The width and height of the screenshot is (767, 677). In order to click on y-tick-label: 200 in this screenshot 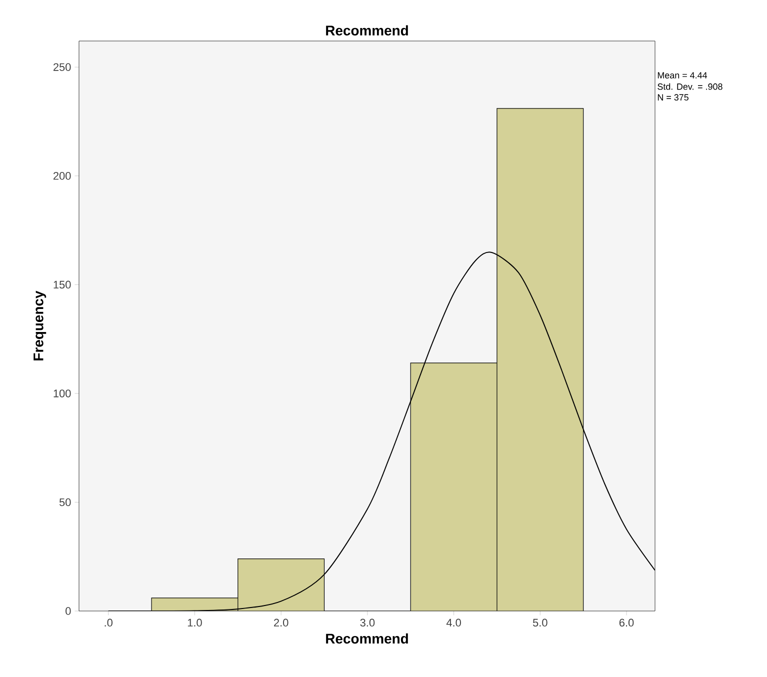, I will do `click(62, 176)`.